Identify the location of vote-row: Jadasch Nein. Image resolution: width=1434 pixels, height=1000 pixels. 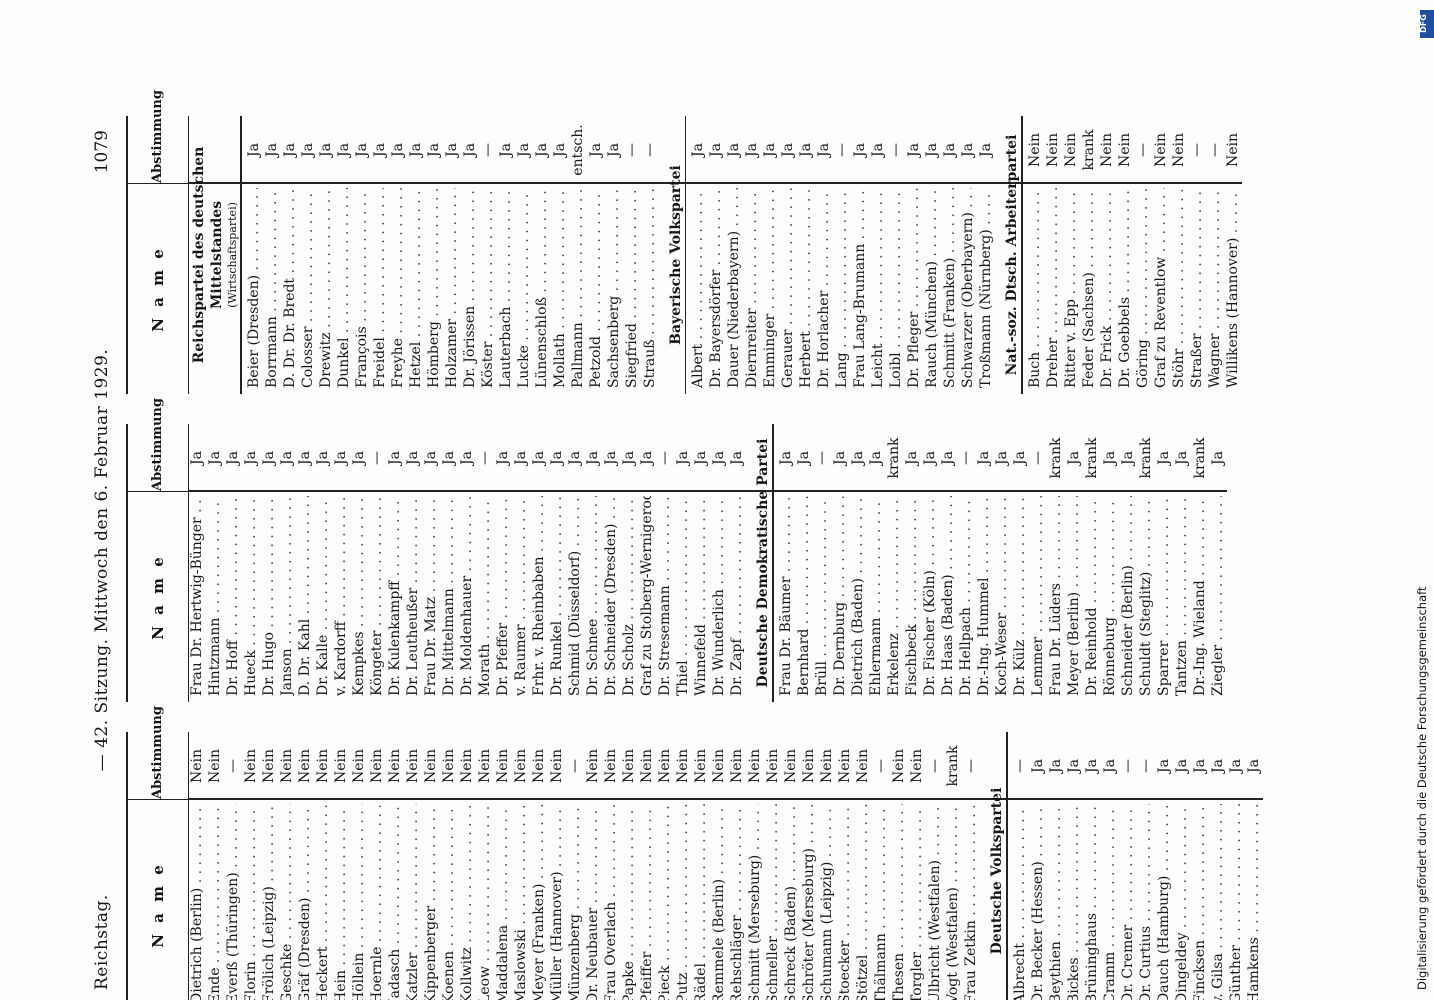
(395, 866).